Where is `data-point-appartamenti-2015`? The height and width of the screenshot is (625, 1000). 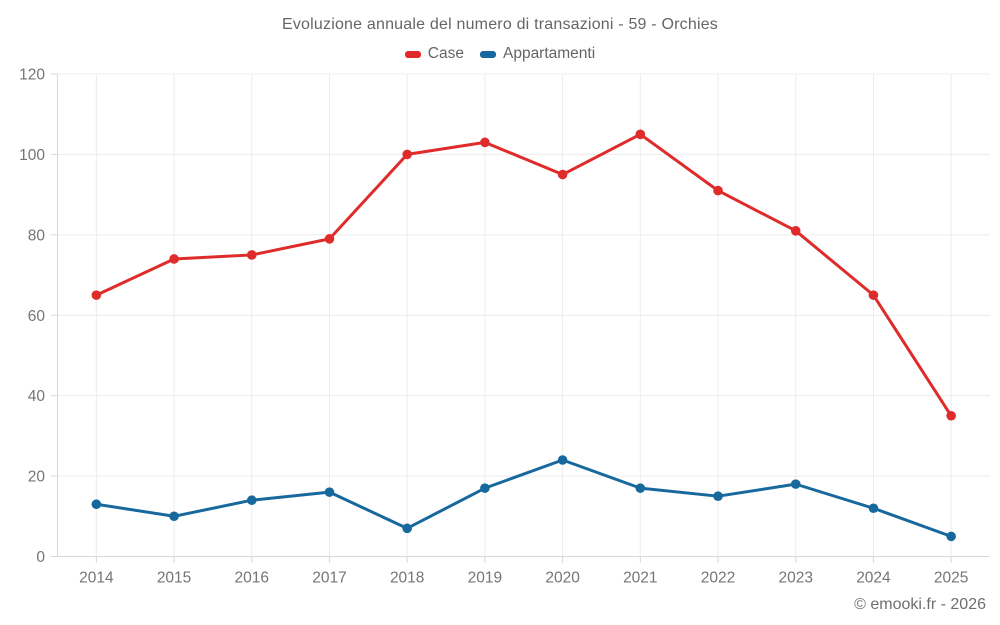
data-point-appartamenti-2015 is located at coordinates (174, 516).